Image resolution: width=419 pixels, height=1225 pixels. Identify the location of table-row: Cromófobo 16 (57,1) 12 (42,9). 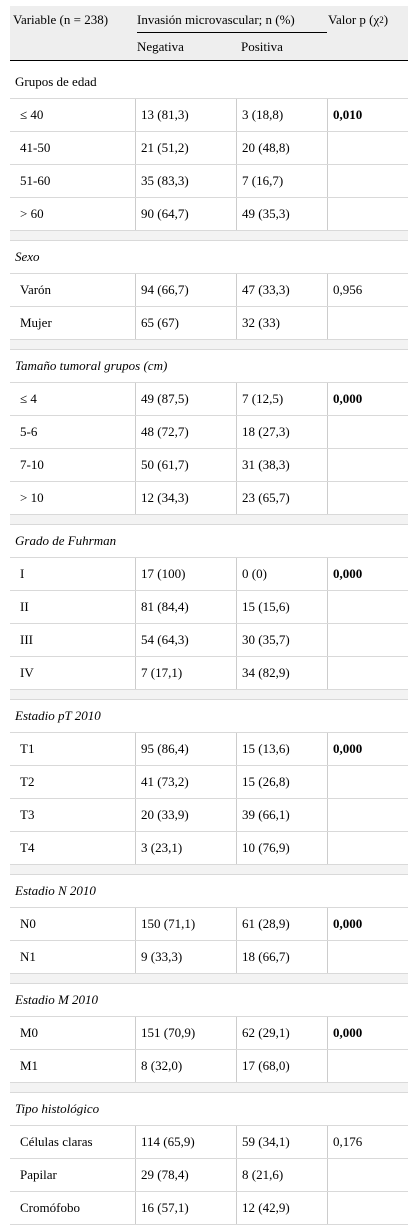
(209, 1208).